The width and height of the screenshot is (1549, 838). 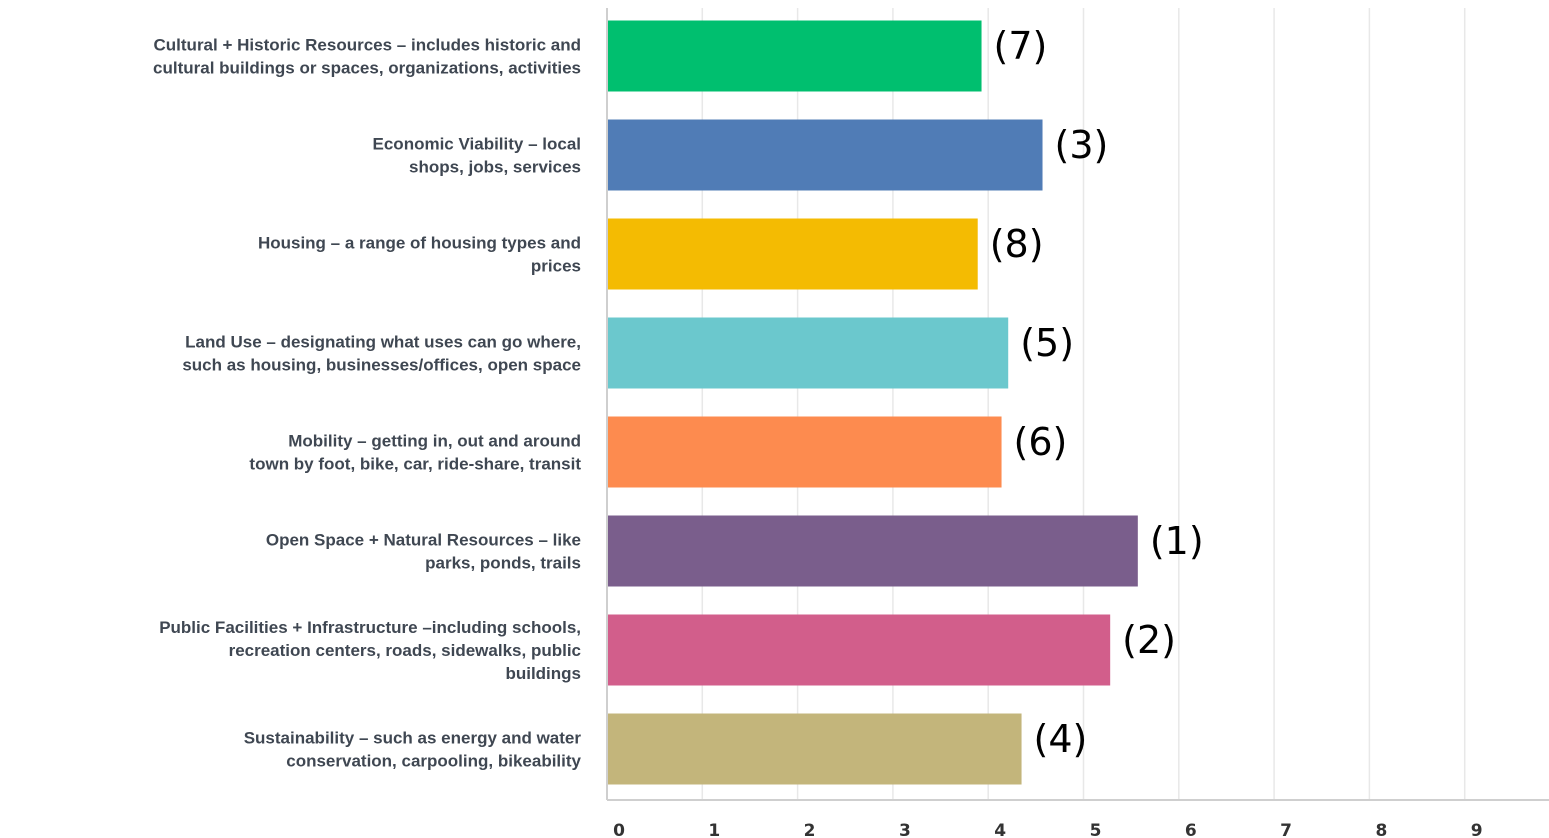 I want to click on x-tick-label: 8, so click(x=1381, y=829).